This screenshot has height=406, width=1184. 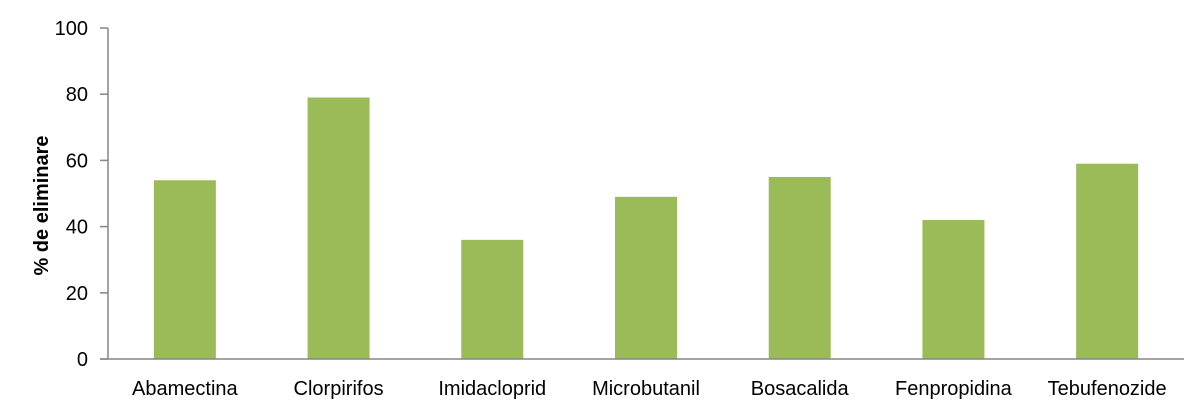 I want to click on x-category-label: Bosacalida, so click(x=800, y=389).